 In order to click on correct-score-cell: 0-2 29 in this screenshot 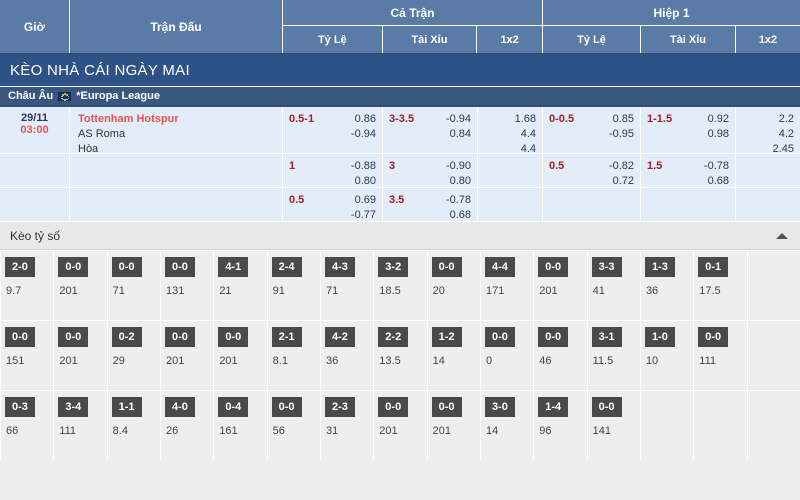, I will do `click(133, 355)`.